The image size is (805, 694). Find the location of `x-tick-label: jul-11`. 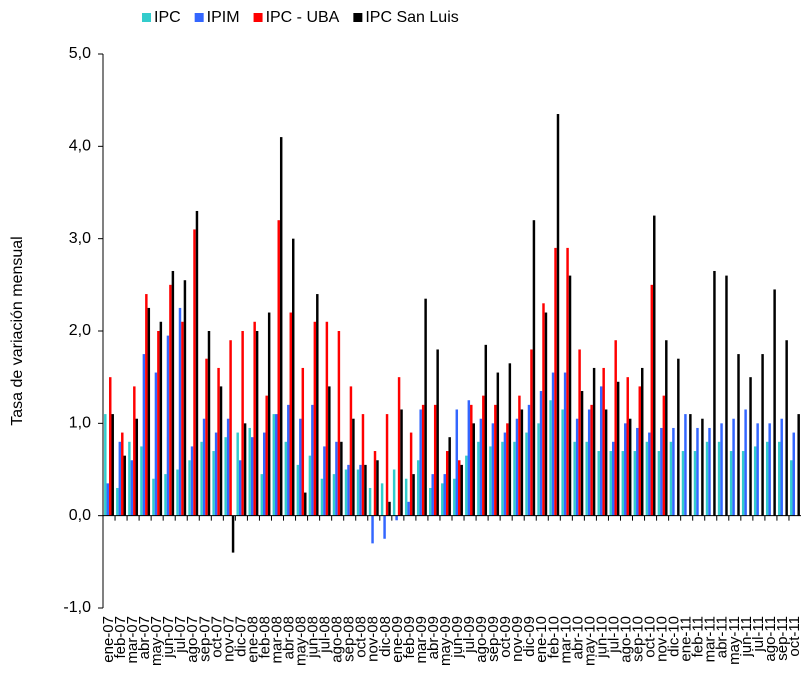

x-tick-label: jul-11 is located at coordinates (758, 634).